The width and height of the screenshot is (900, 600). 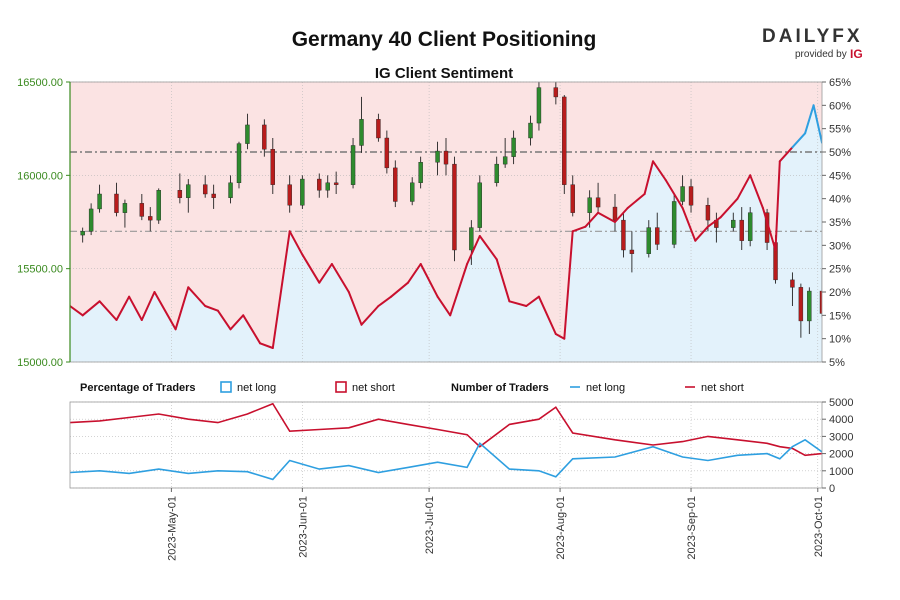 What do you see at coordinates (605, 388) in the screenshot?
I see `legend-number-long-label: net long` at bounding box center [605, 388].